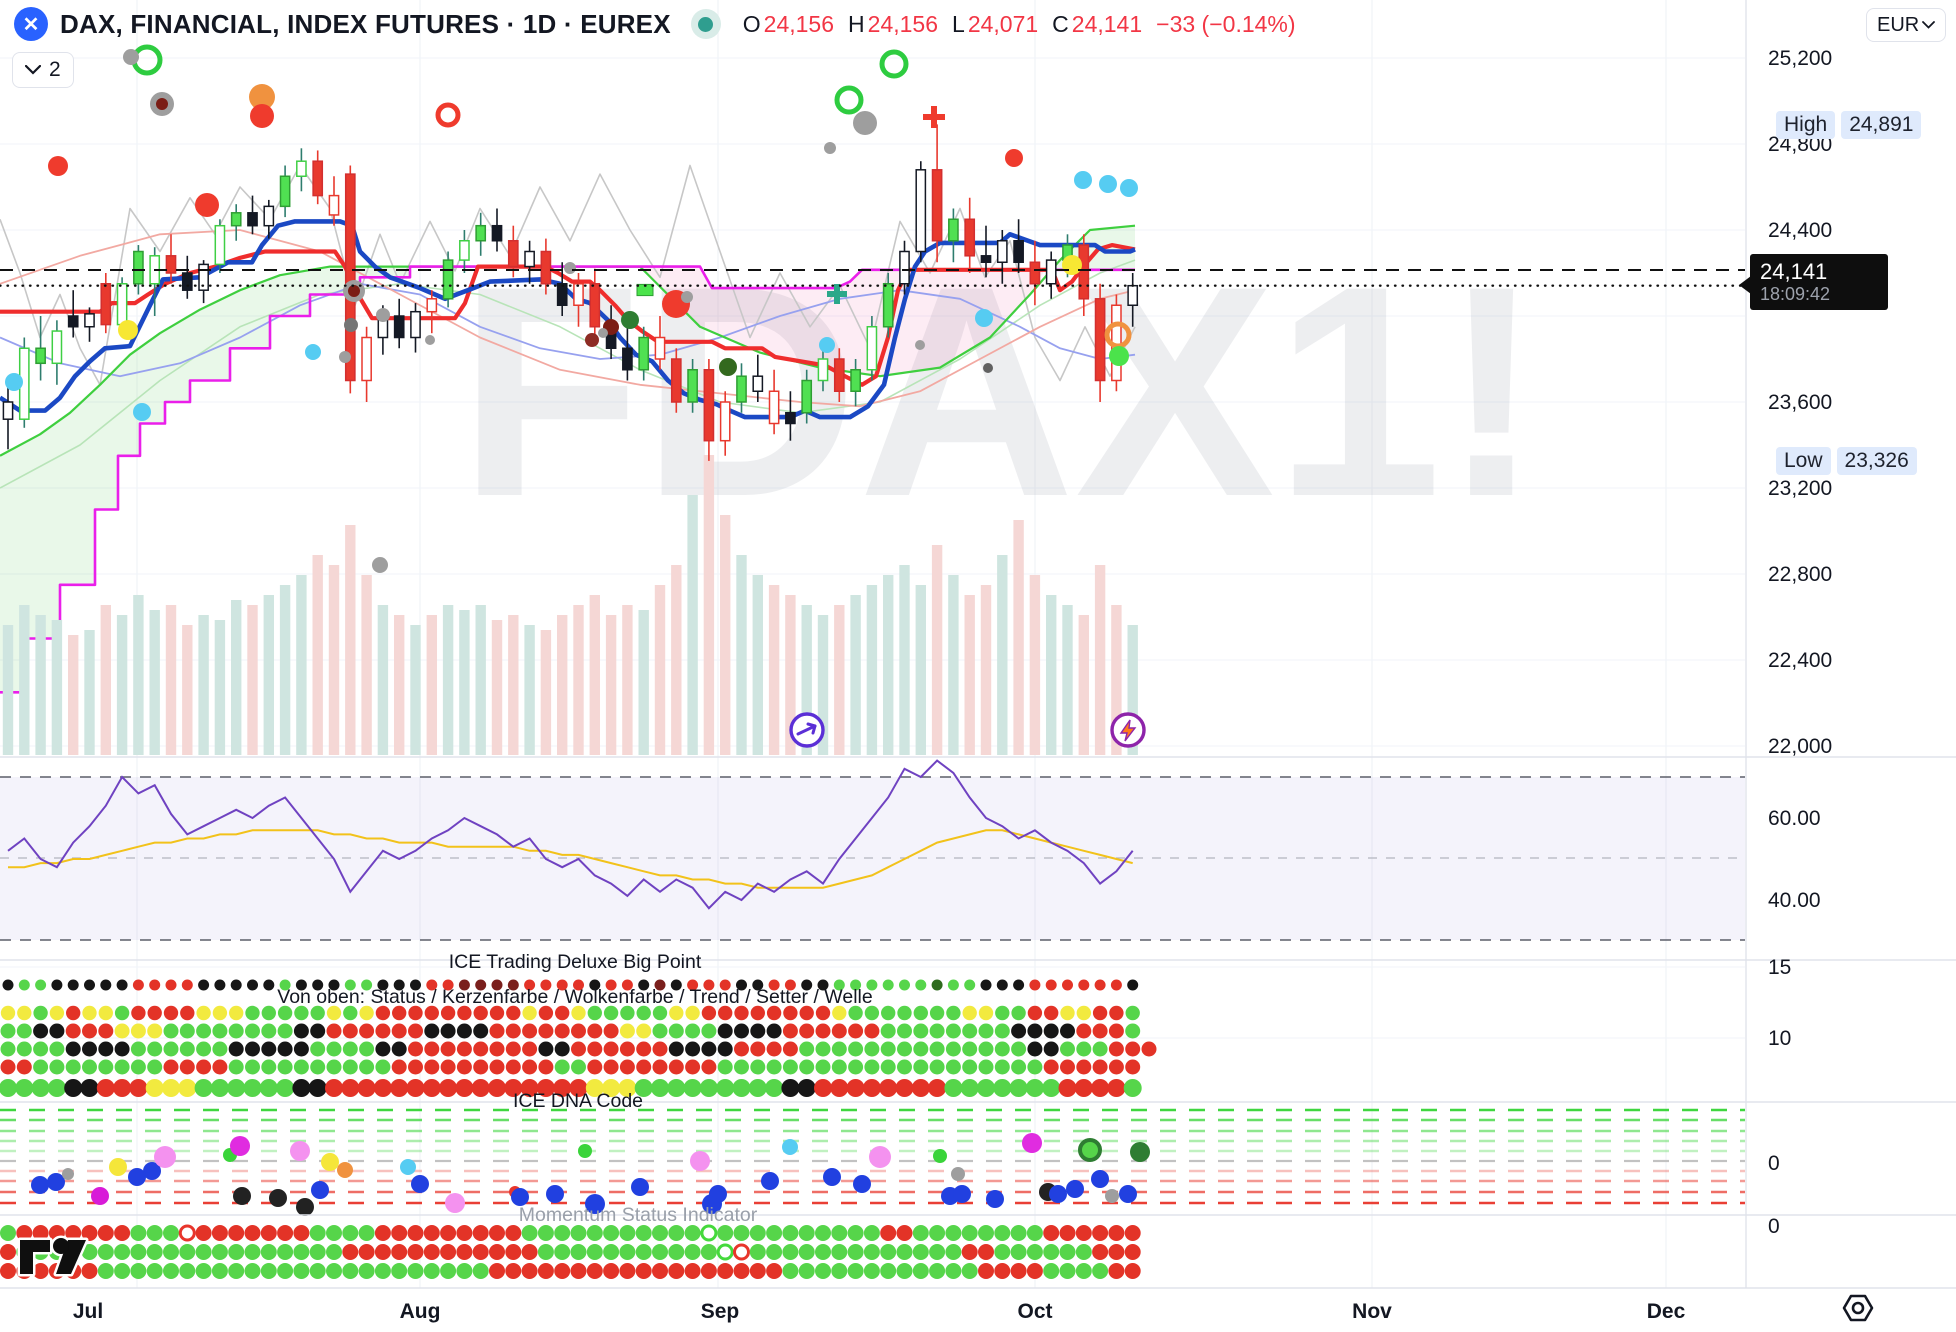  I want to click on tradingview-logo, so click(54, 1259).